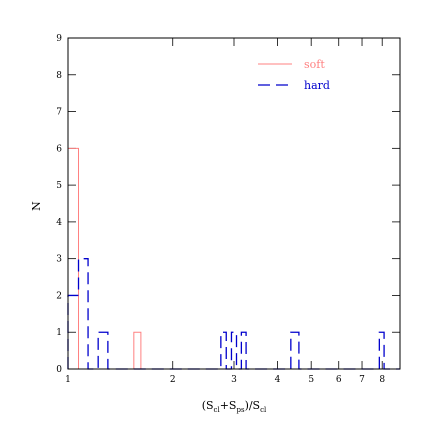 This screenshot has width=436, height=436. Describe the element at coordinates (68, 380) in the screenshot. I see `x-tick-label: 1` at that location.